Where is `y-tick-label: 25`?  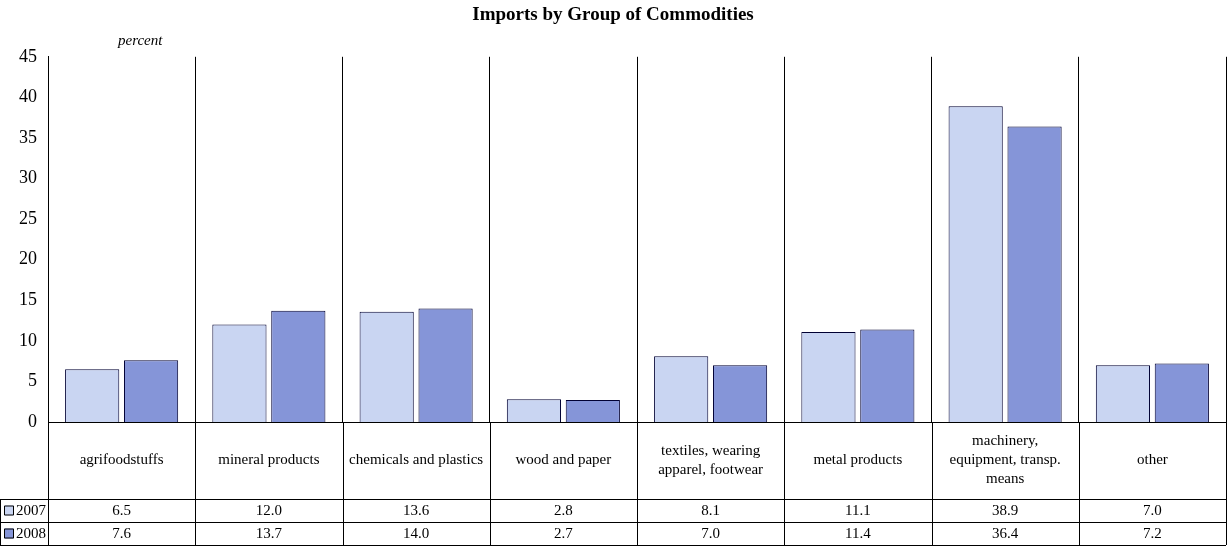 y-tick-label: 25 is located at coordinates (28, 217).